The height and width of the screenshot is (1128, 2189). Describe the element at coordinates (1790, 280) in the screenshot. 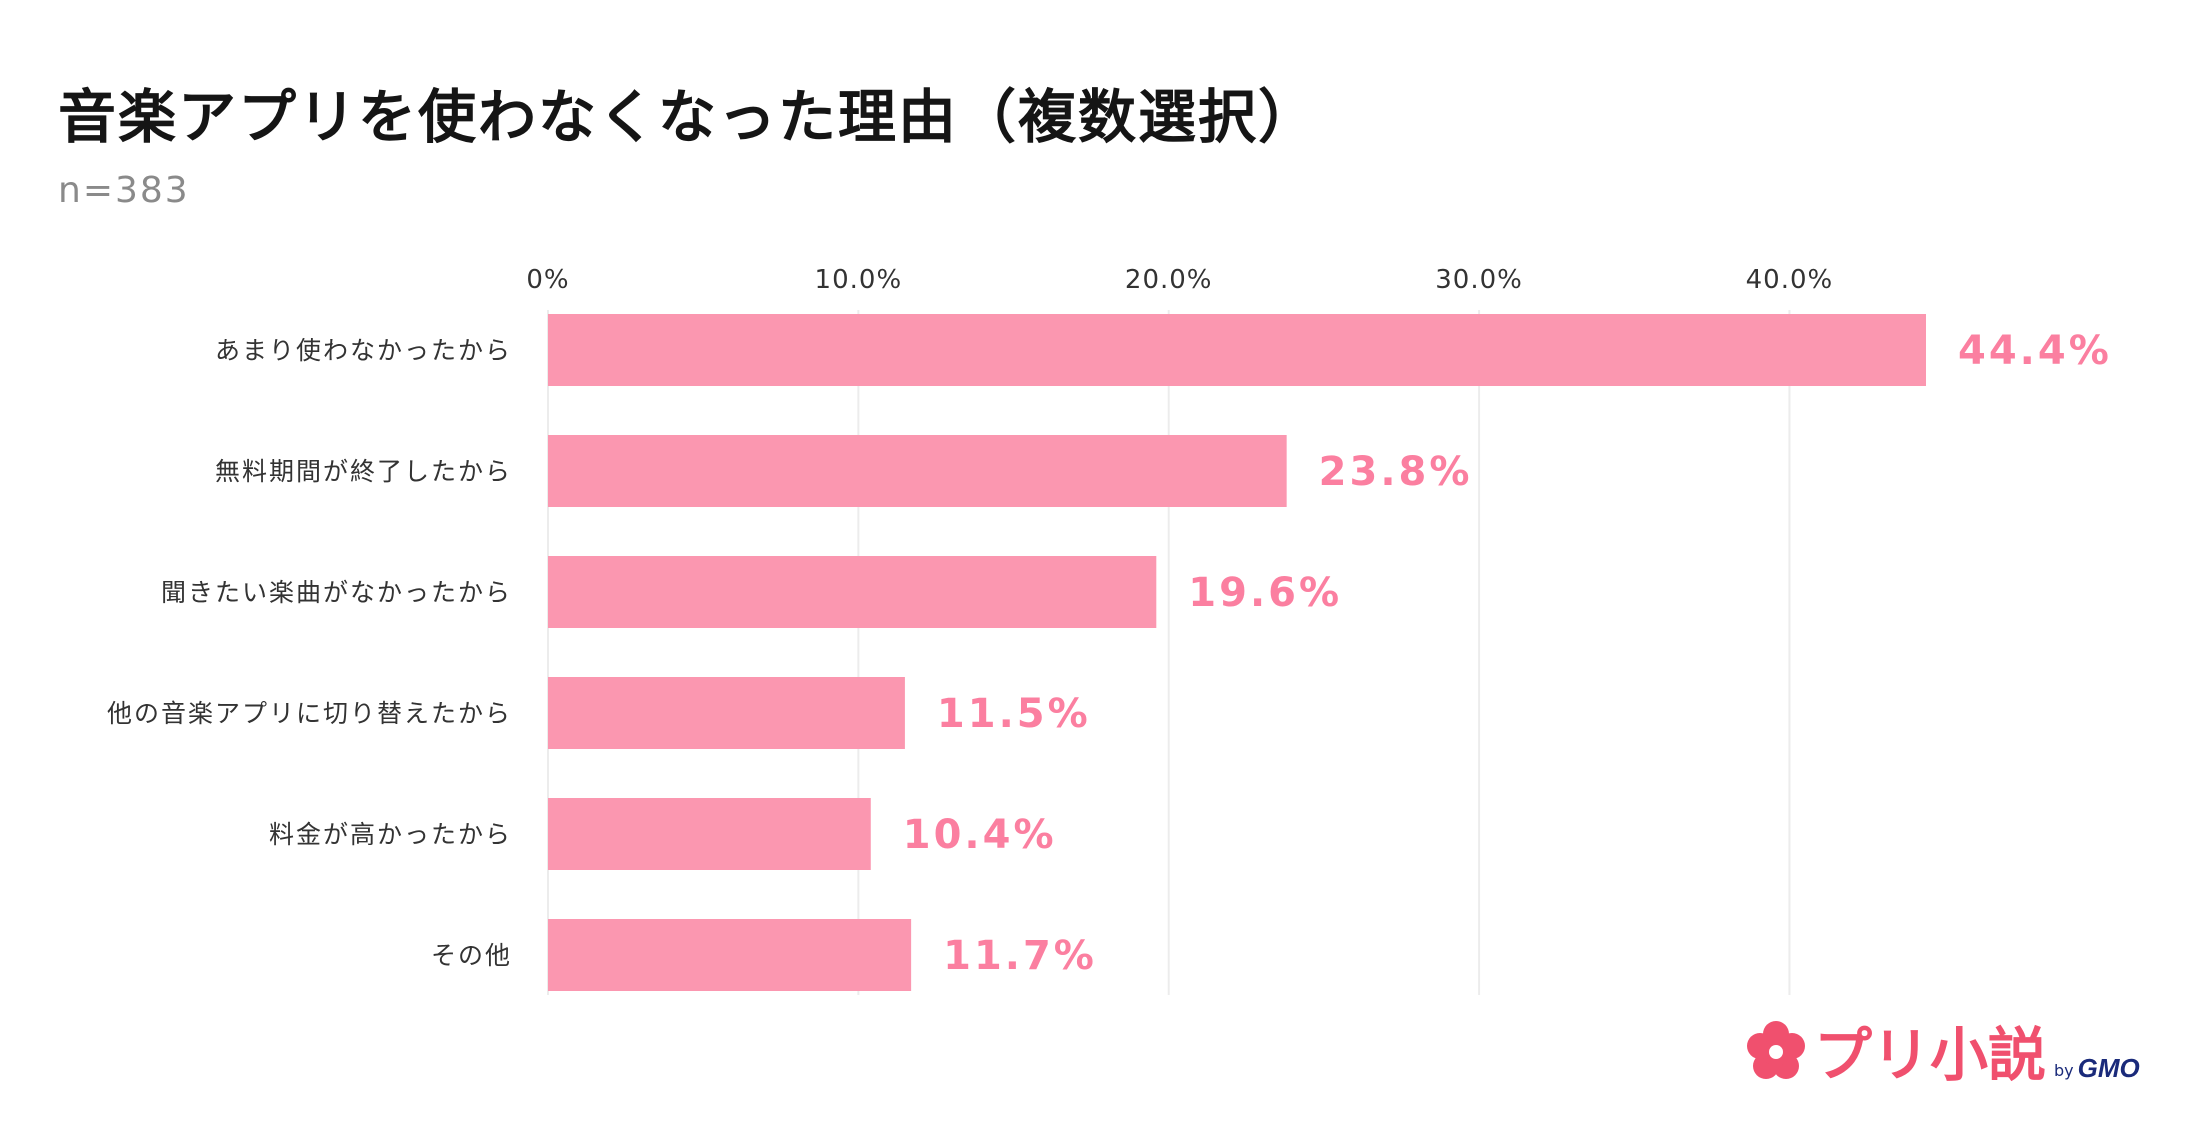

I see `x-tick-label: 40.0%` at that location.